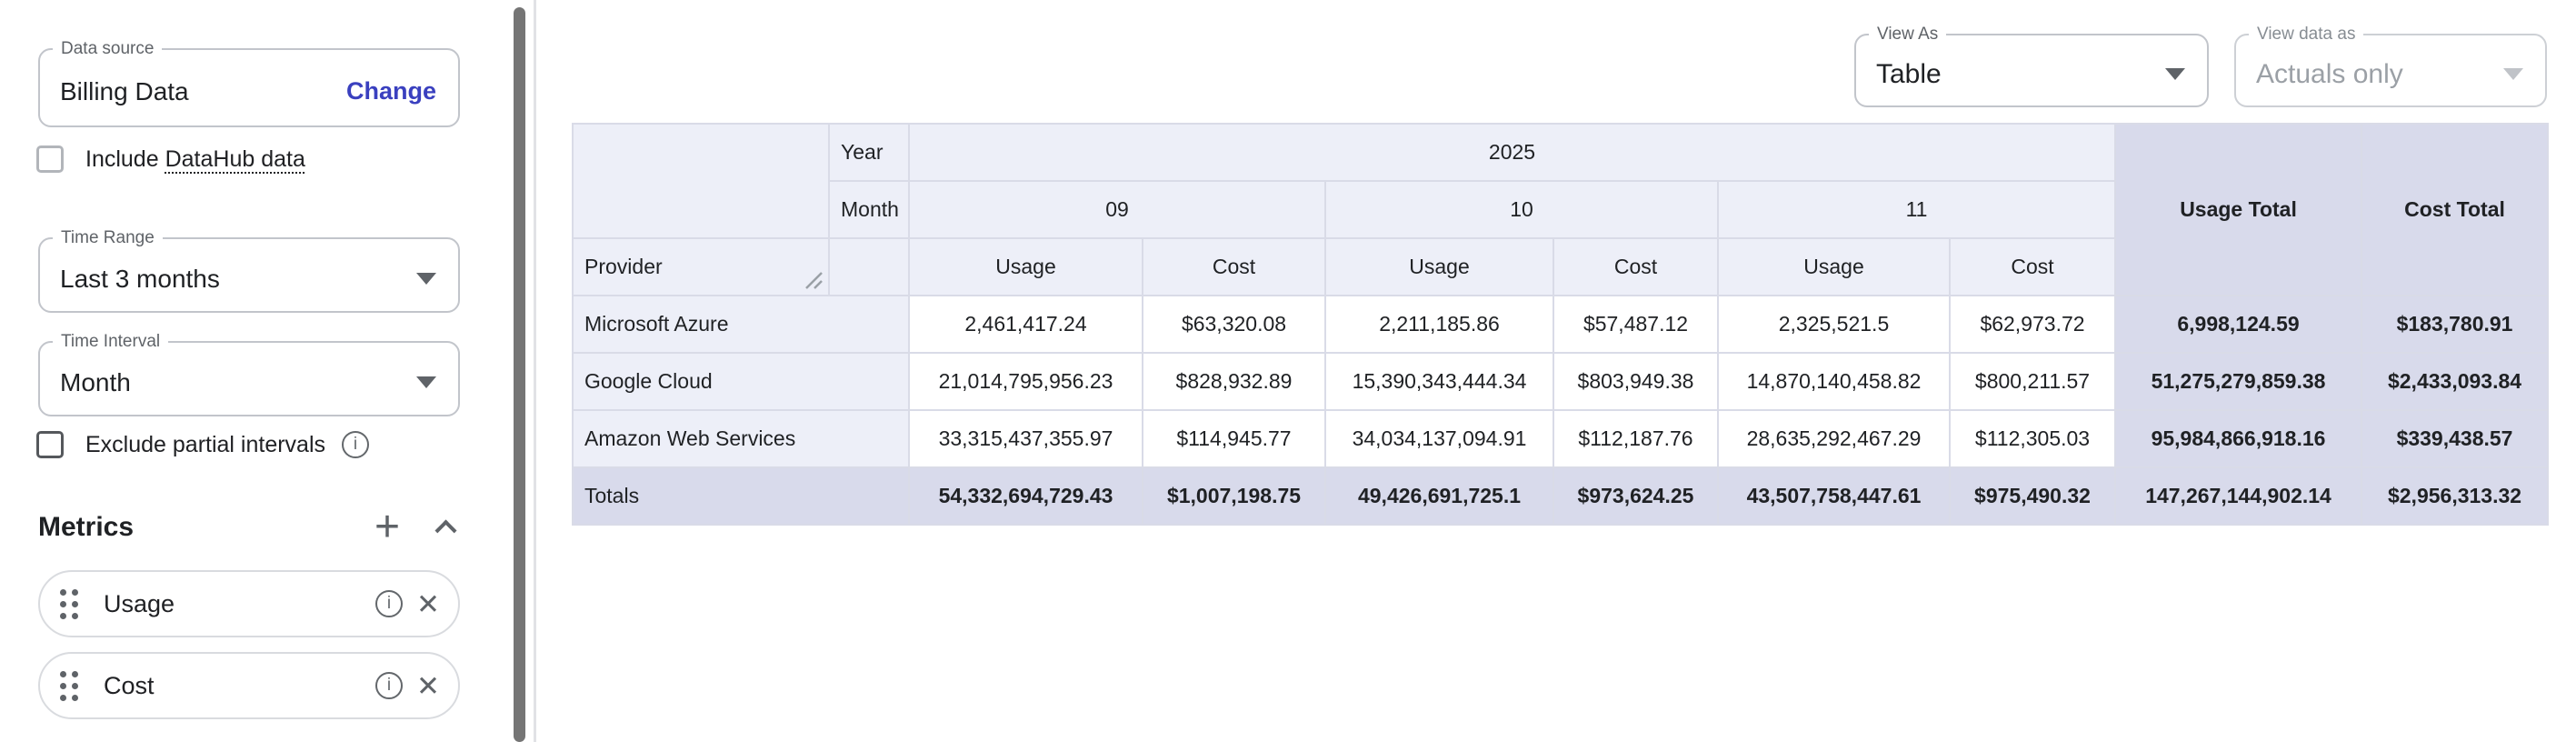  I want to click on view-data-as-value: Actuals only, so click(2329, 73).